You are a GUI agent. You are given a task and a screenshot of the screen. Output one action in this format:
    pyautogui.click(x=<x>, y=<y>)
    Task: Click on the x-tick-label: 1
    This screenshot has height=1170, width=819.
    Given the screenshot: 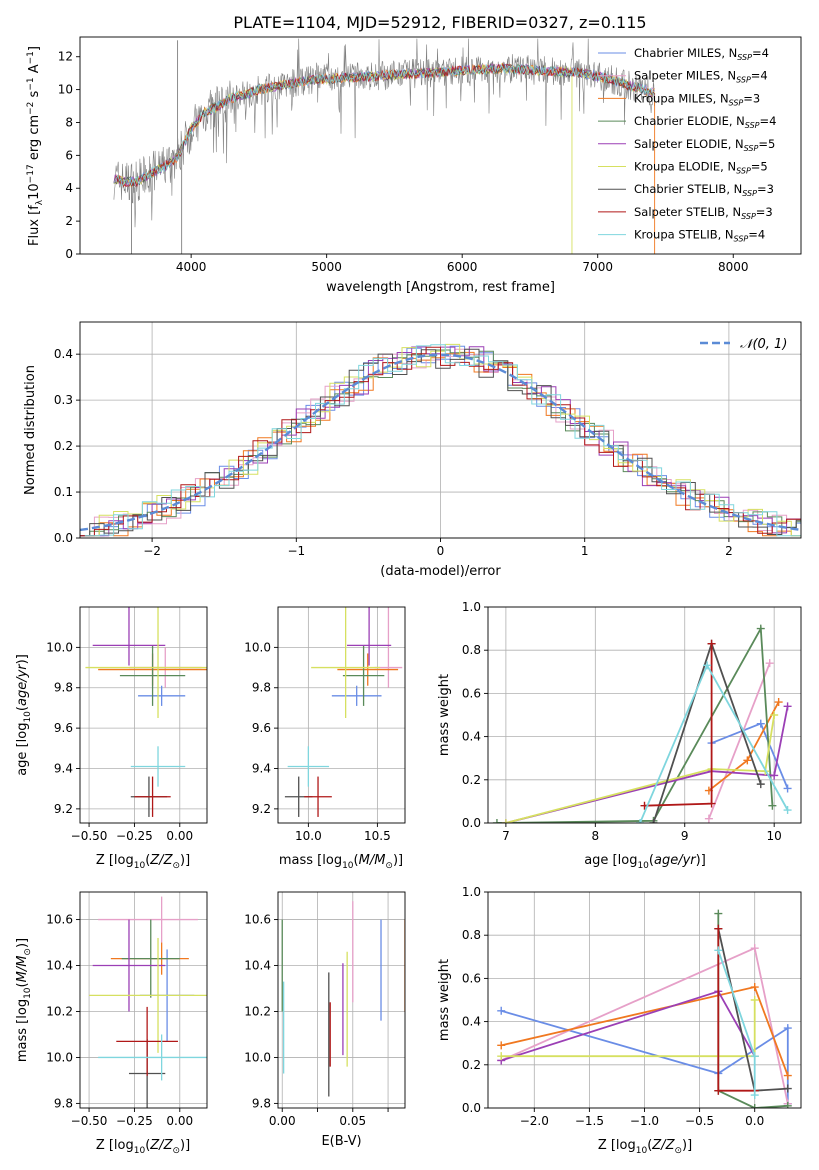 What is the action you would take?
    pyautogui.click(x=585, y=551)
    